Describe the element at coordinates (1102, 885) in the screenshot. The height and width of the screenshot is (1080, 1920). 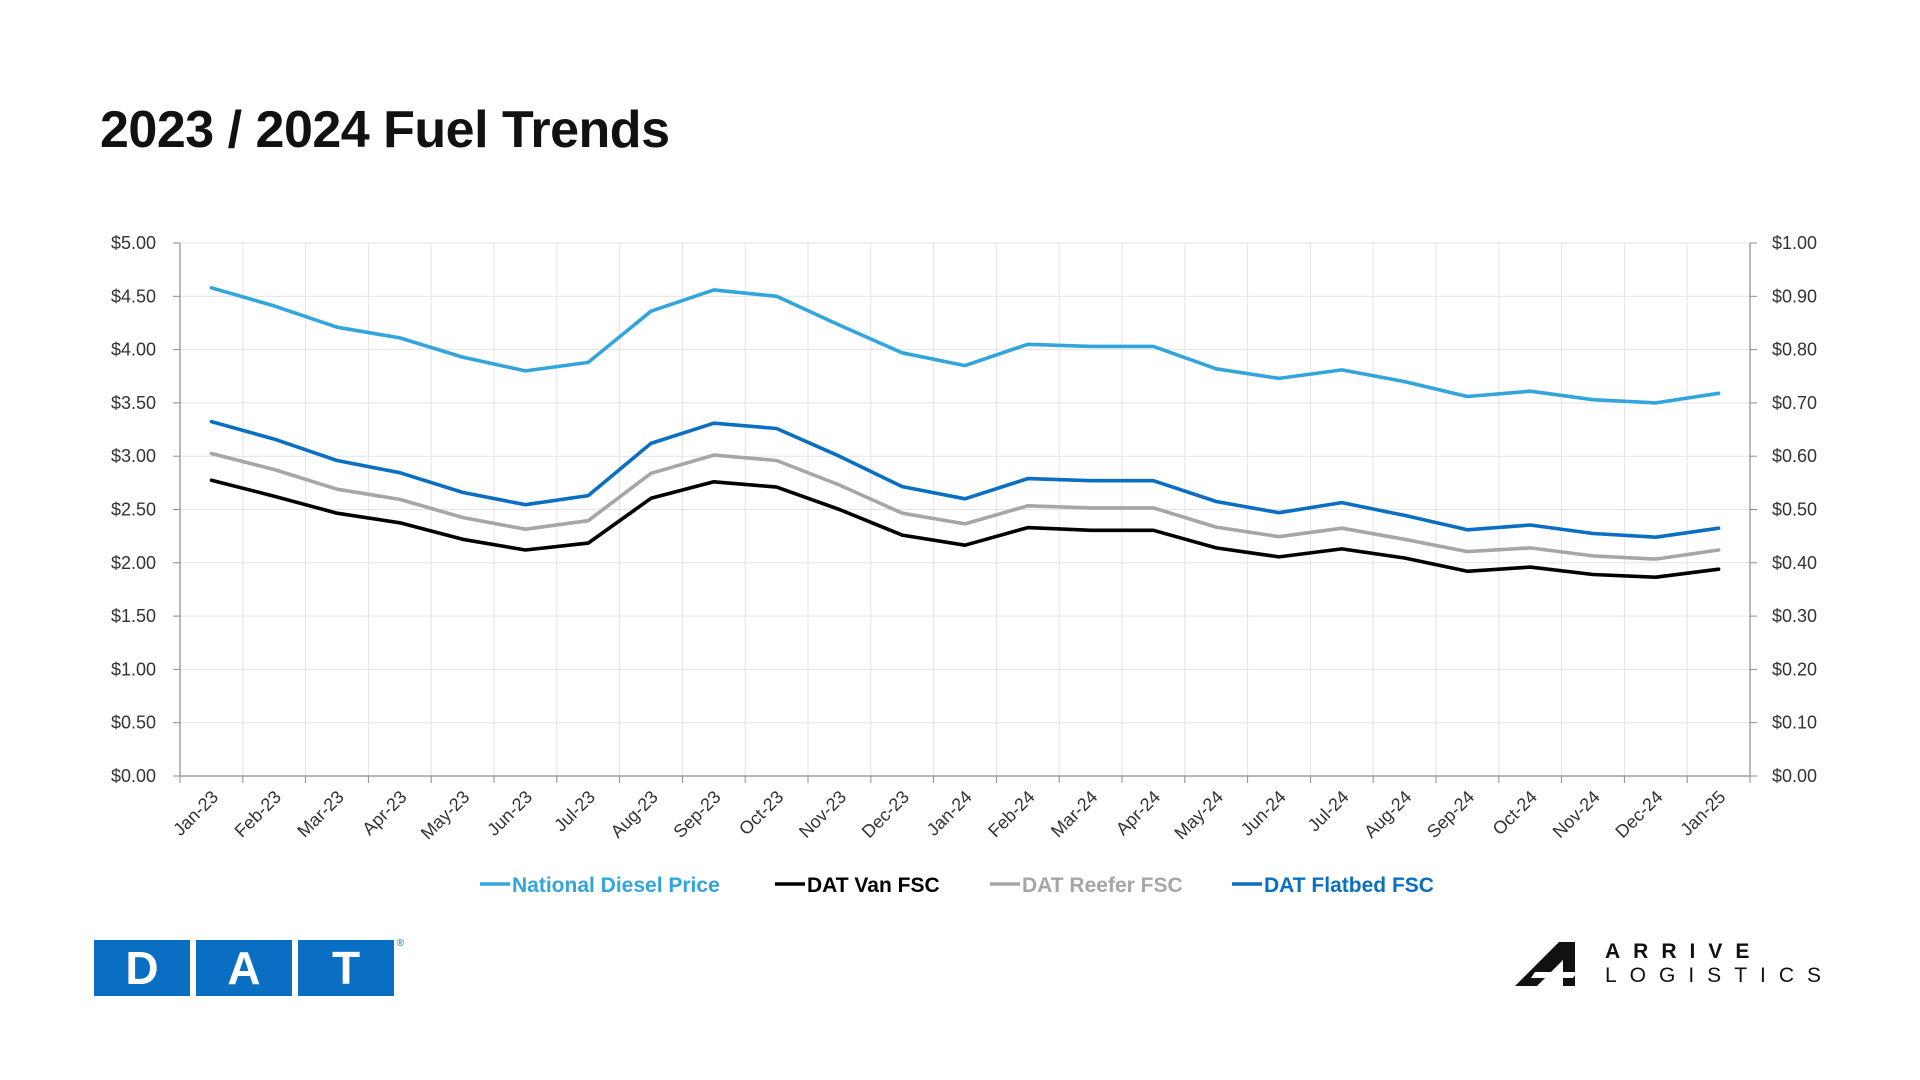
I see `legend-label: DAT Reefer FSC` at that location.